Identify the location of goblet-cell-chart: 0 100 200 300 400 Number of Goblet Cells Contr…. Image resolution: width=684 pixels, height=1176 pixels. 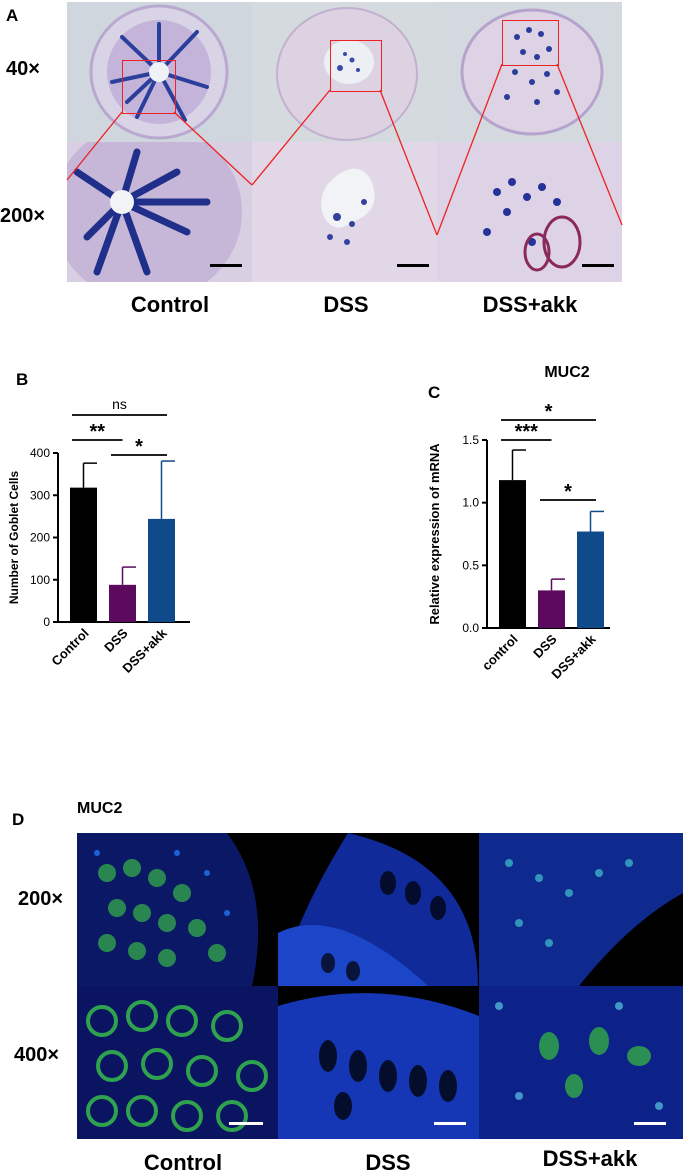
(98, 536).